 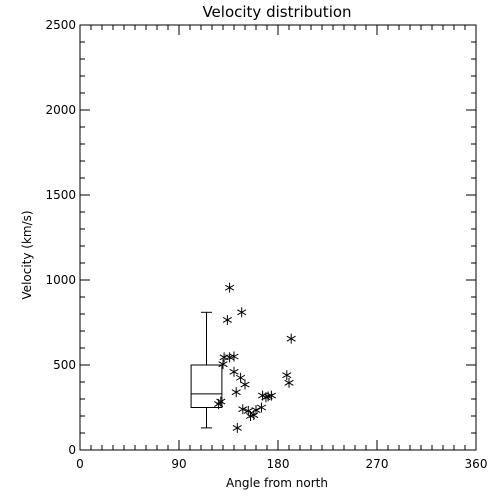 What do you see at coordinates (278, 464) in the screenshot?
I see `x-tick-label: 180` at bounding box center [278, 464].